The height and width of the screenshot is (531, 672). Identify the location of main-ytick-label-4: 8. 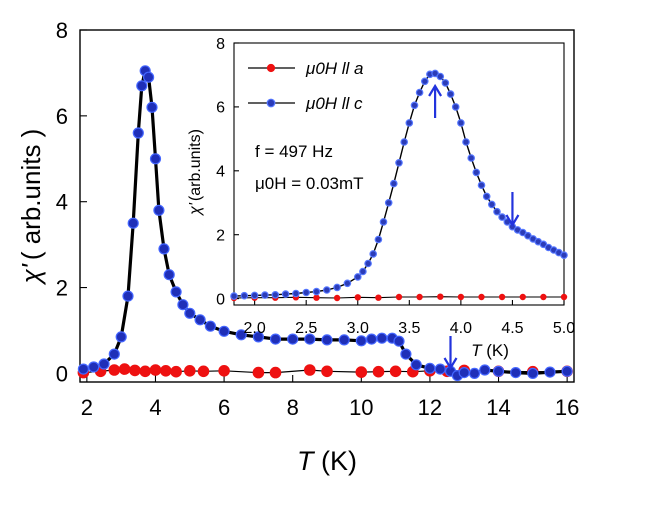
(62, 30).